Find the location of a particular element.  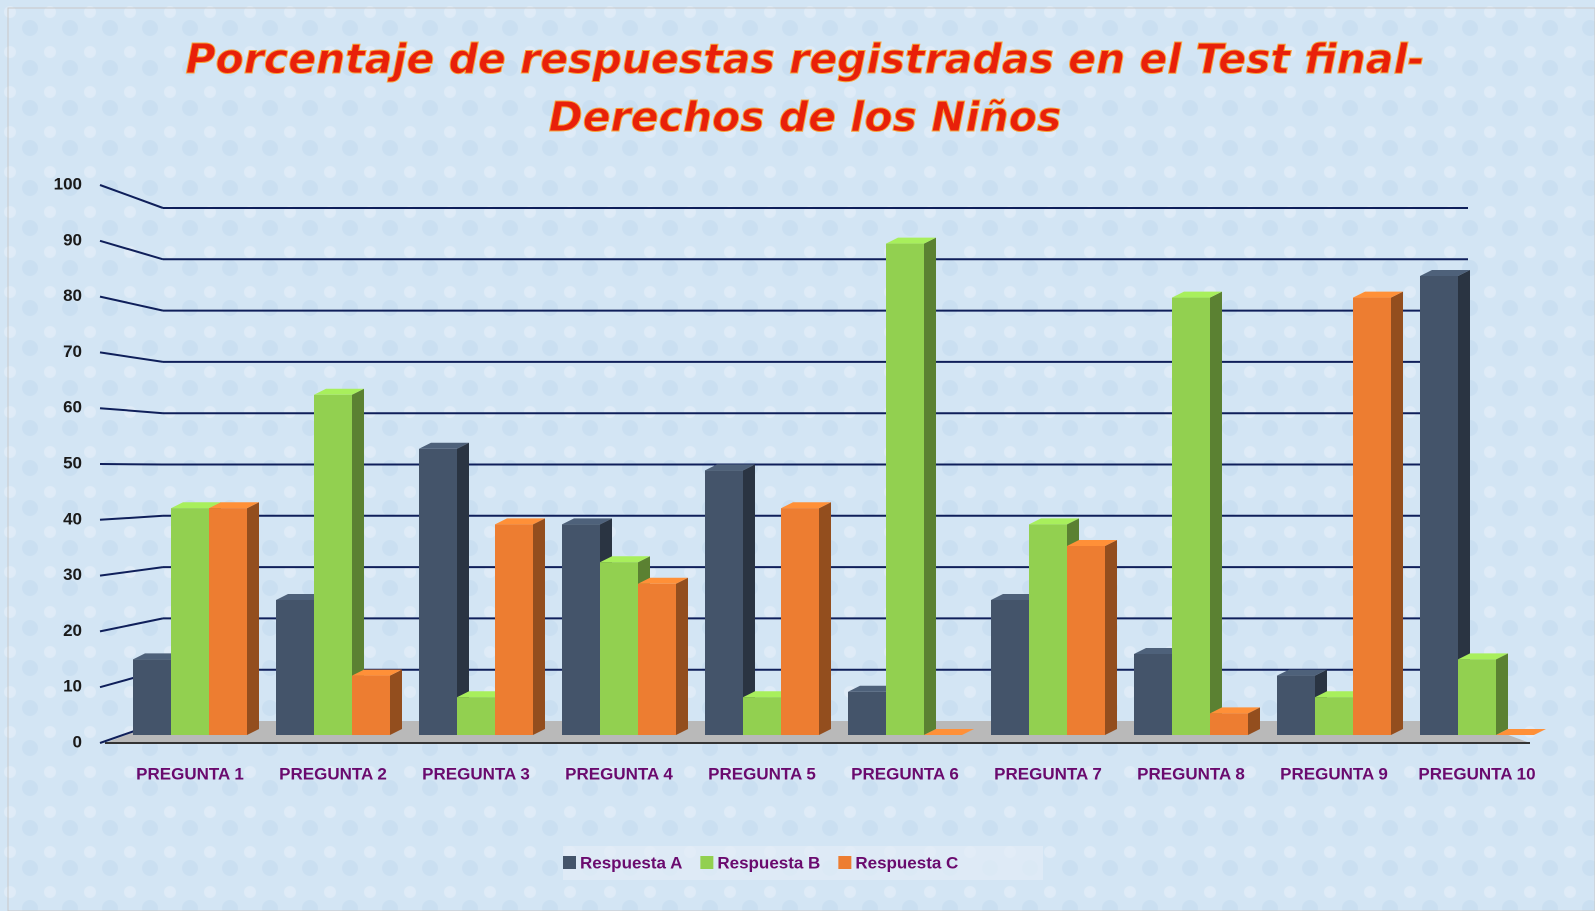

y-tick-label: 20 is located at coordinates (72, 630).